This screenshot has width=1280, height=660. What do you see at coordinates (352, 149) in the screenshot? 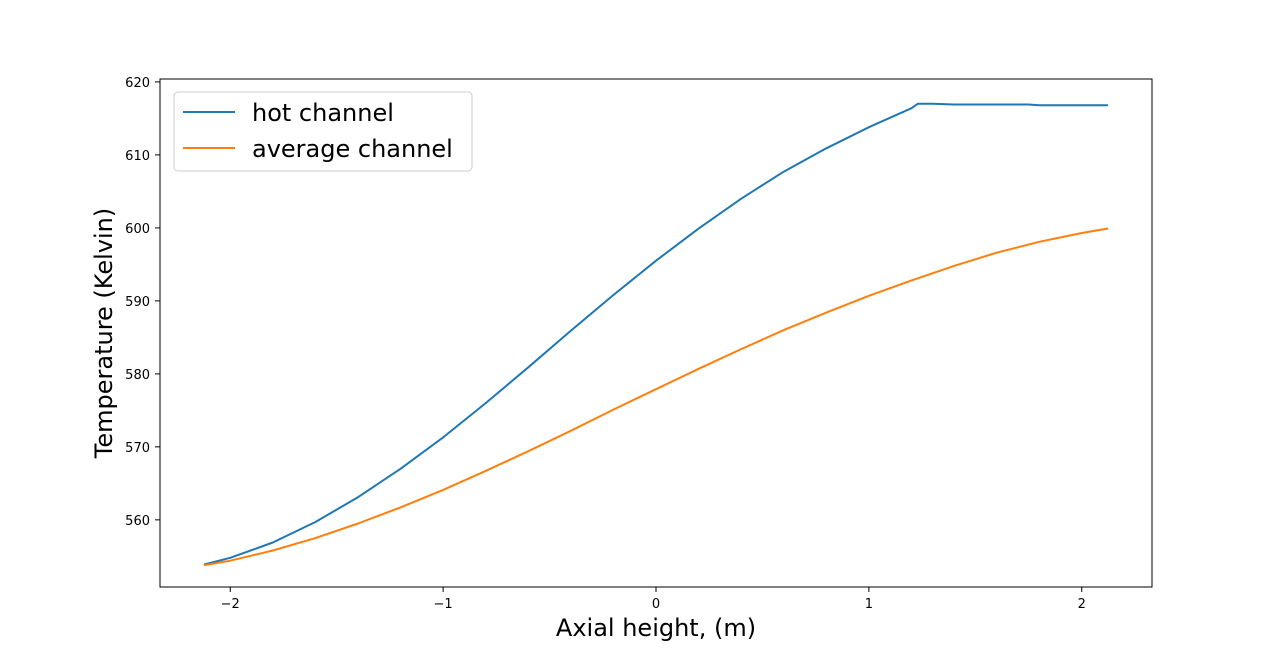
I see `legend-label-average-channel: average channel` at bounding box center [352, 149].